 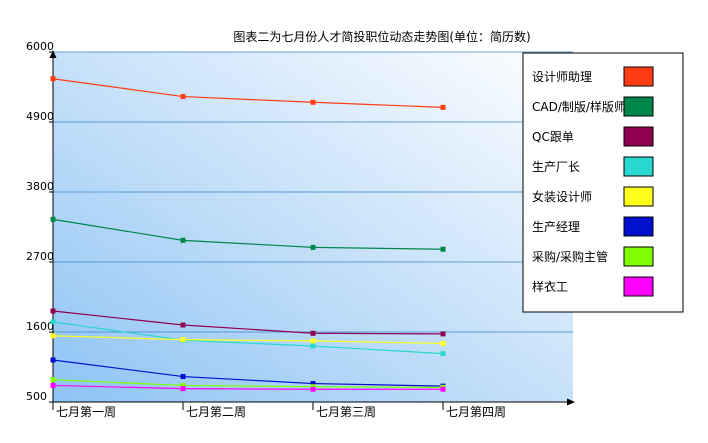 I want to click on legend-item: 生产厂长, so click(x=593, y=166).